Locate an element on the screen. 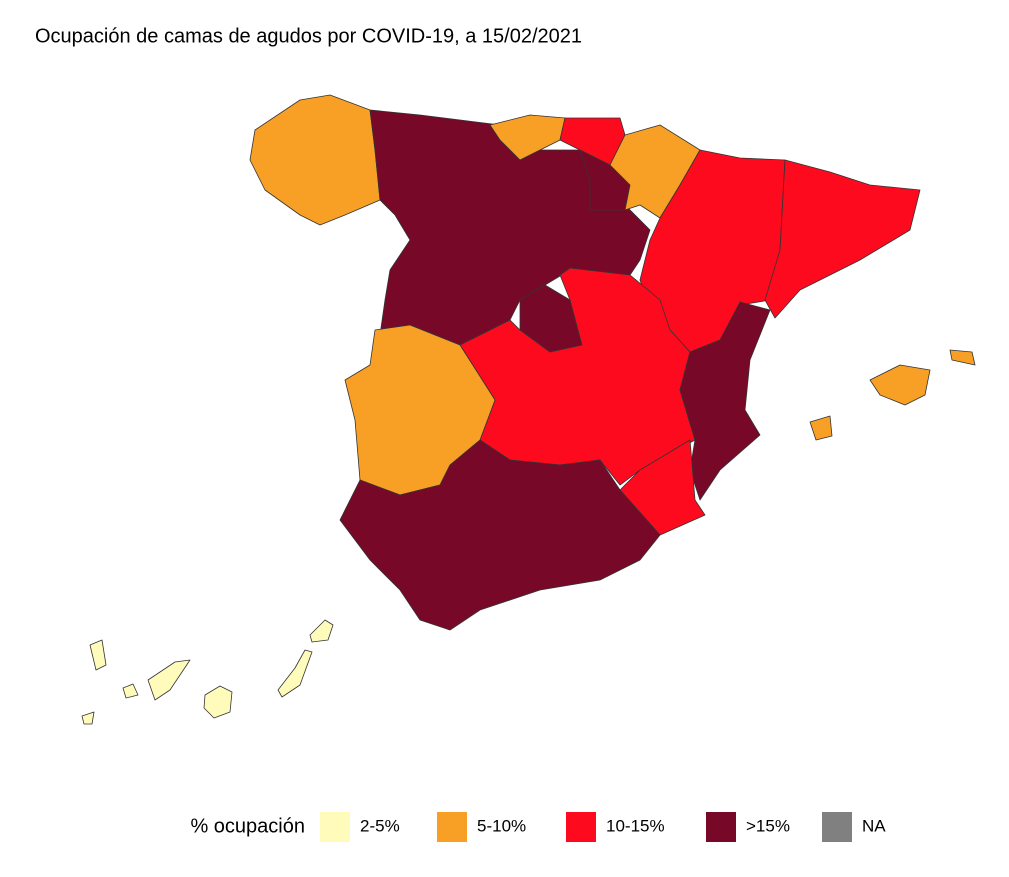  legend-title: % ocupación is located at coordinates (247, 826).